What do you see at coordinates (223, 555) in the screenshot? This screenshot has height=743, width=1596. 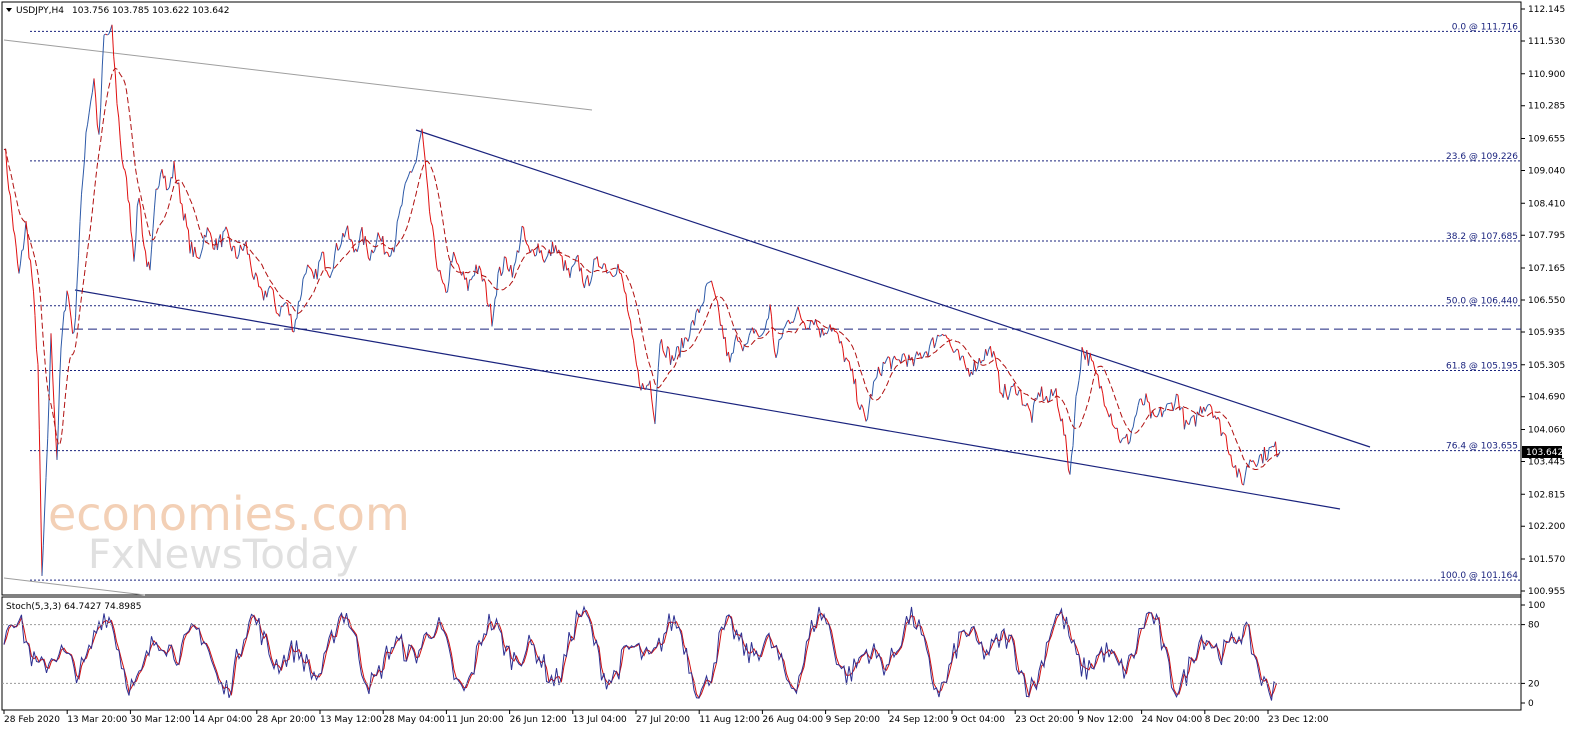 I see `watermark-fxnewstoday: FxNewsToday` at bounding box center [223, 555].